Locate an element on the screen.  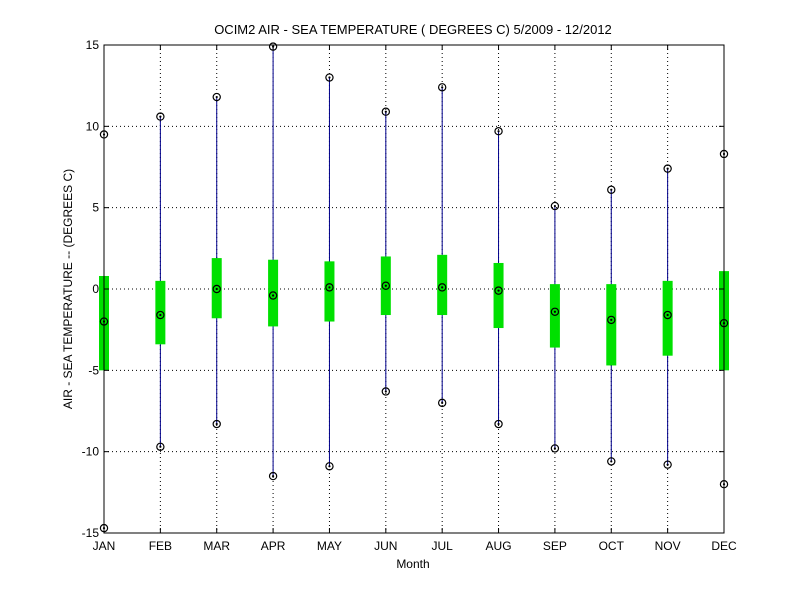
max-marker-oct is located at coordinates (611, 189).